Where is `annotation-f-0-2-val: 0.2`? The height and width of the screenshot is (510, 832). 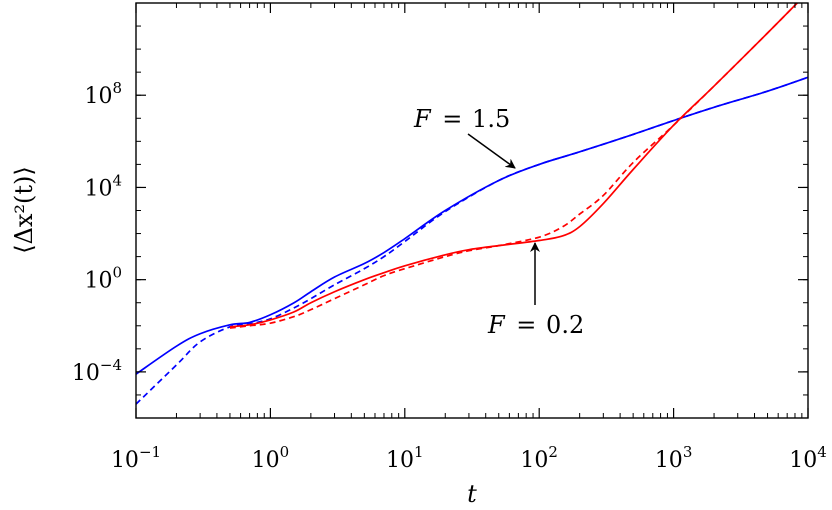 annotation-f-0-2-val: 0.2 is located at coordinates (565, 325).